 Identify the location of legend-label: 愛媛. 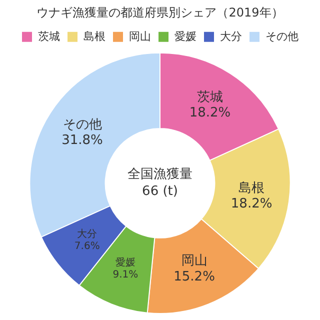
(185, 36).